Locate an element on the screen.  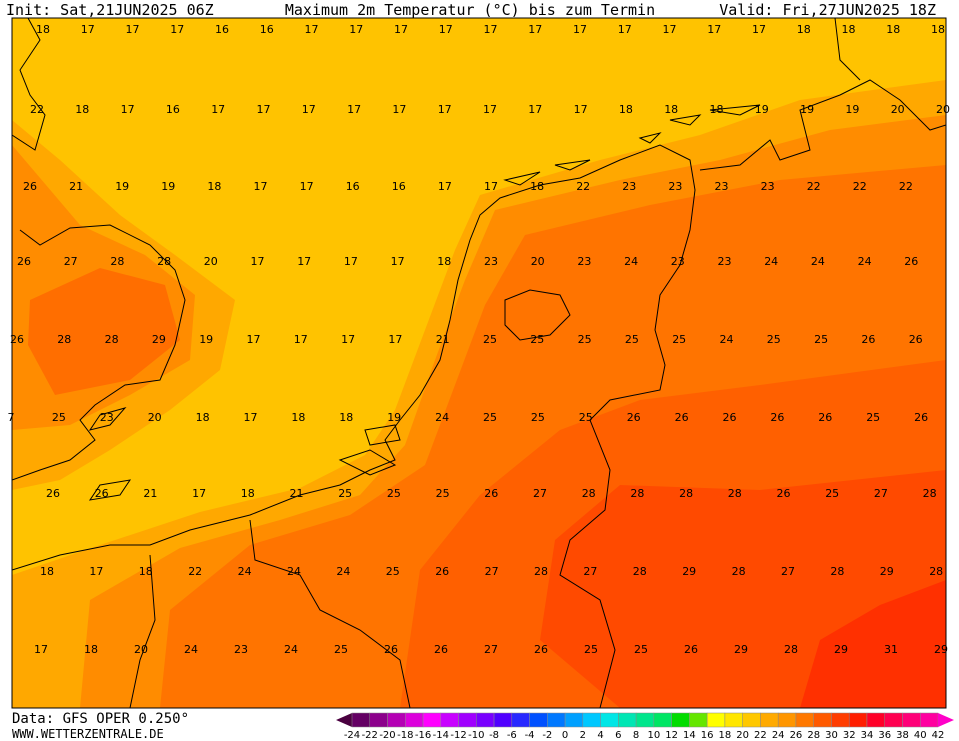
colorbar-label: -24 is located at coordinates (352, 735).